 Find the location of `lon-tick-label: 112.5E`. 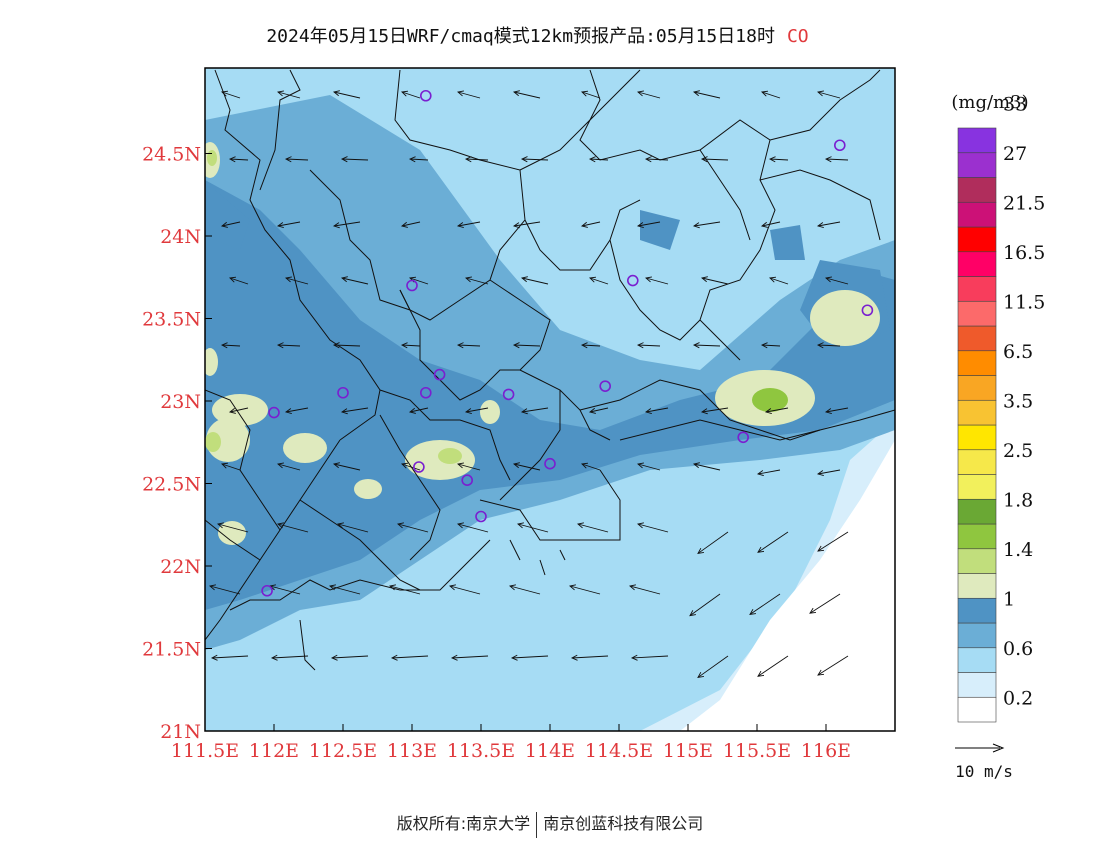

lon-tick-label: 112.5E is located at coordinates (343, 751).